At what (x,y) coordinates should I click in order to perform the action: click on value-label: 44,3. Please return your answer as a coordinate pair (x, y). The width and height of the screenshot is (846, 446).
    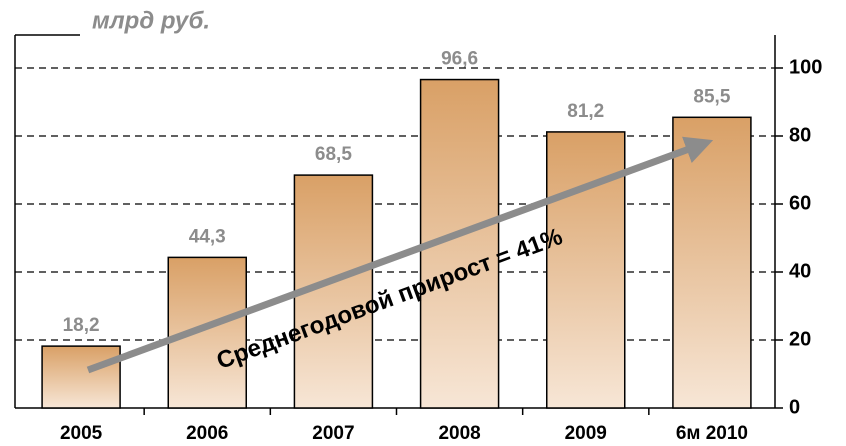
    Looking at the image, I should click on (207, 236).